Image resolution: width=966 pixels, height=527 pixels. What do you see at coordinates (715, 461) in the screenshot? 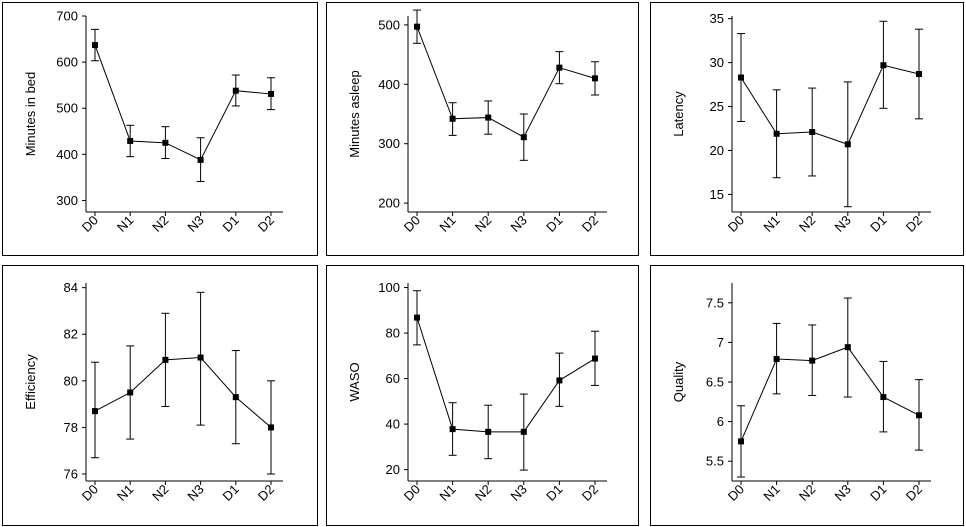
I see `y-tick-label: 5.5` at bounding box center [715, 461].